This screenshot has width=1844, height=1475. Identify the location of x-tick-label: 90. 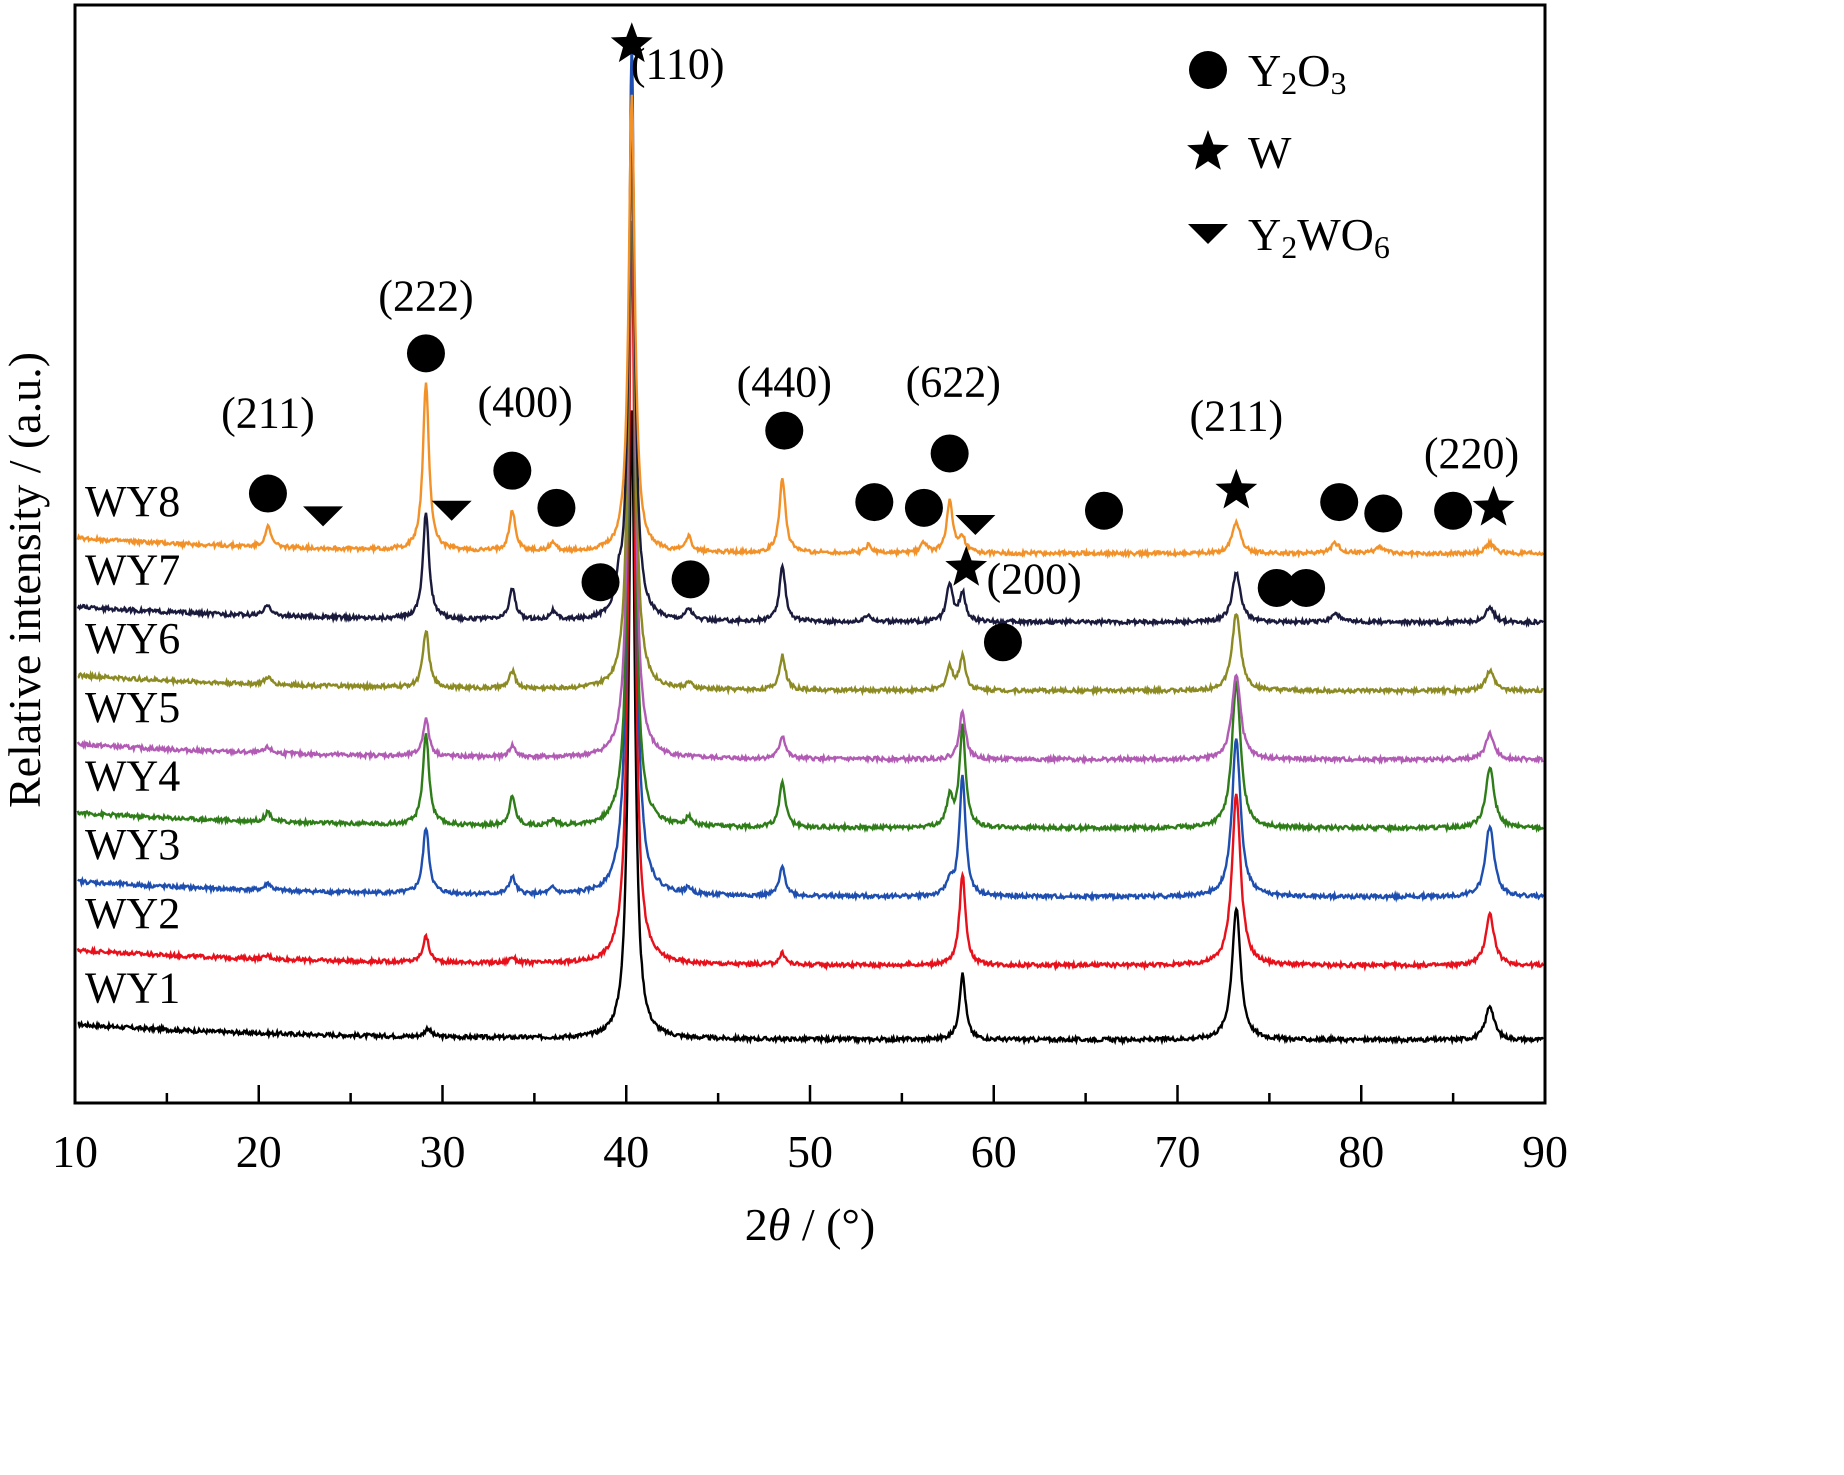
(1545, 1151).